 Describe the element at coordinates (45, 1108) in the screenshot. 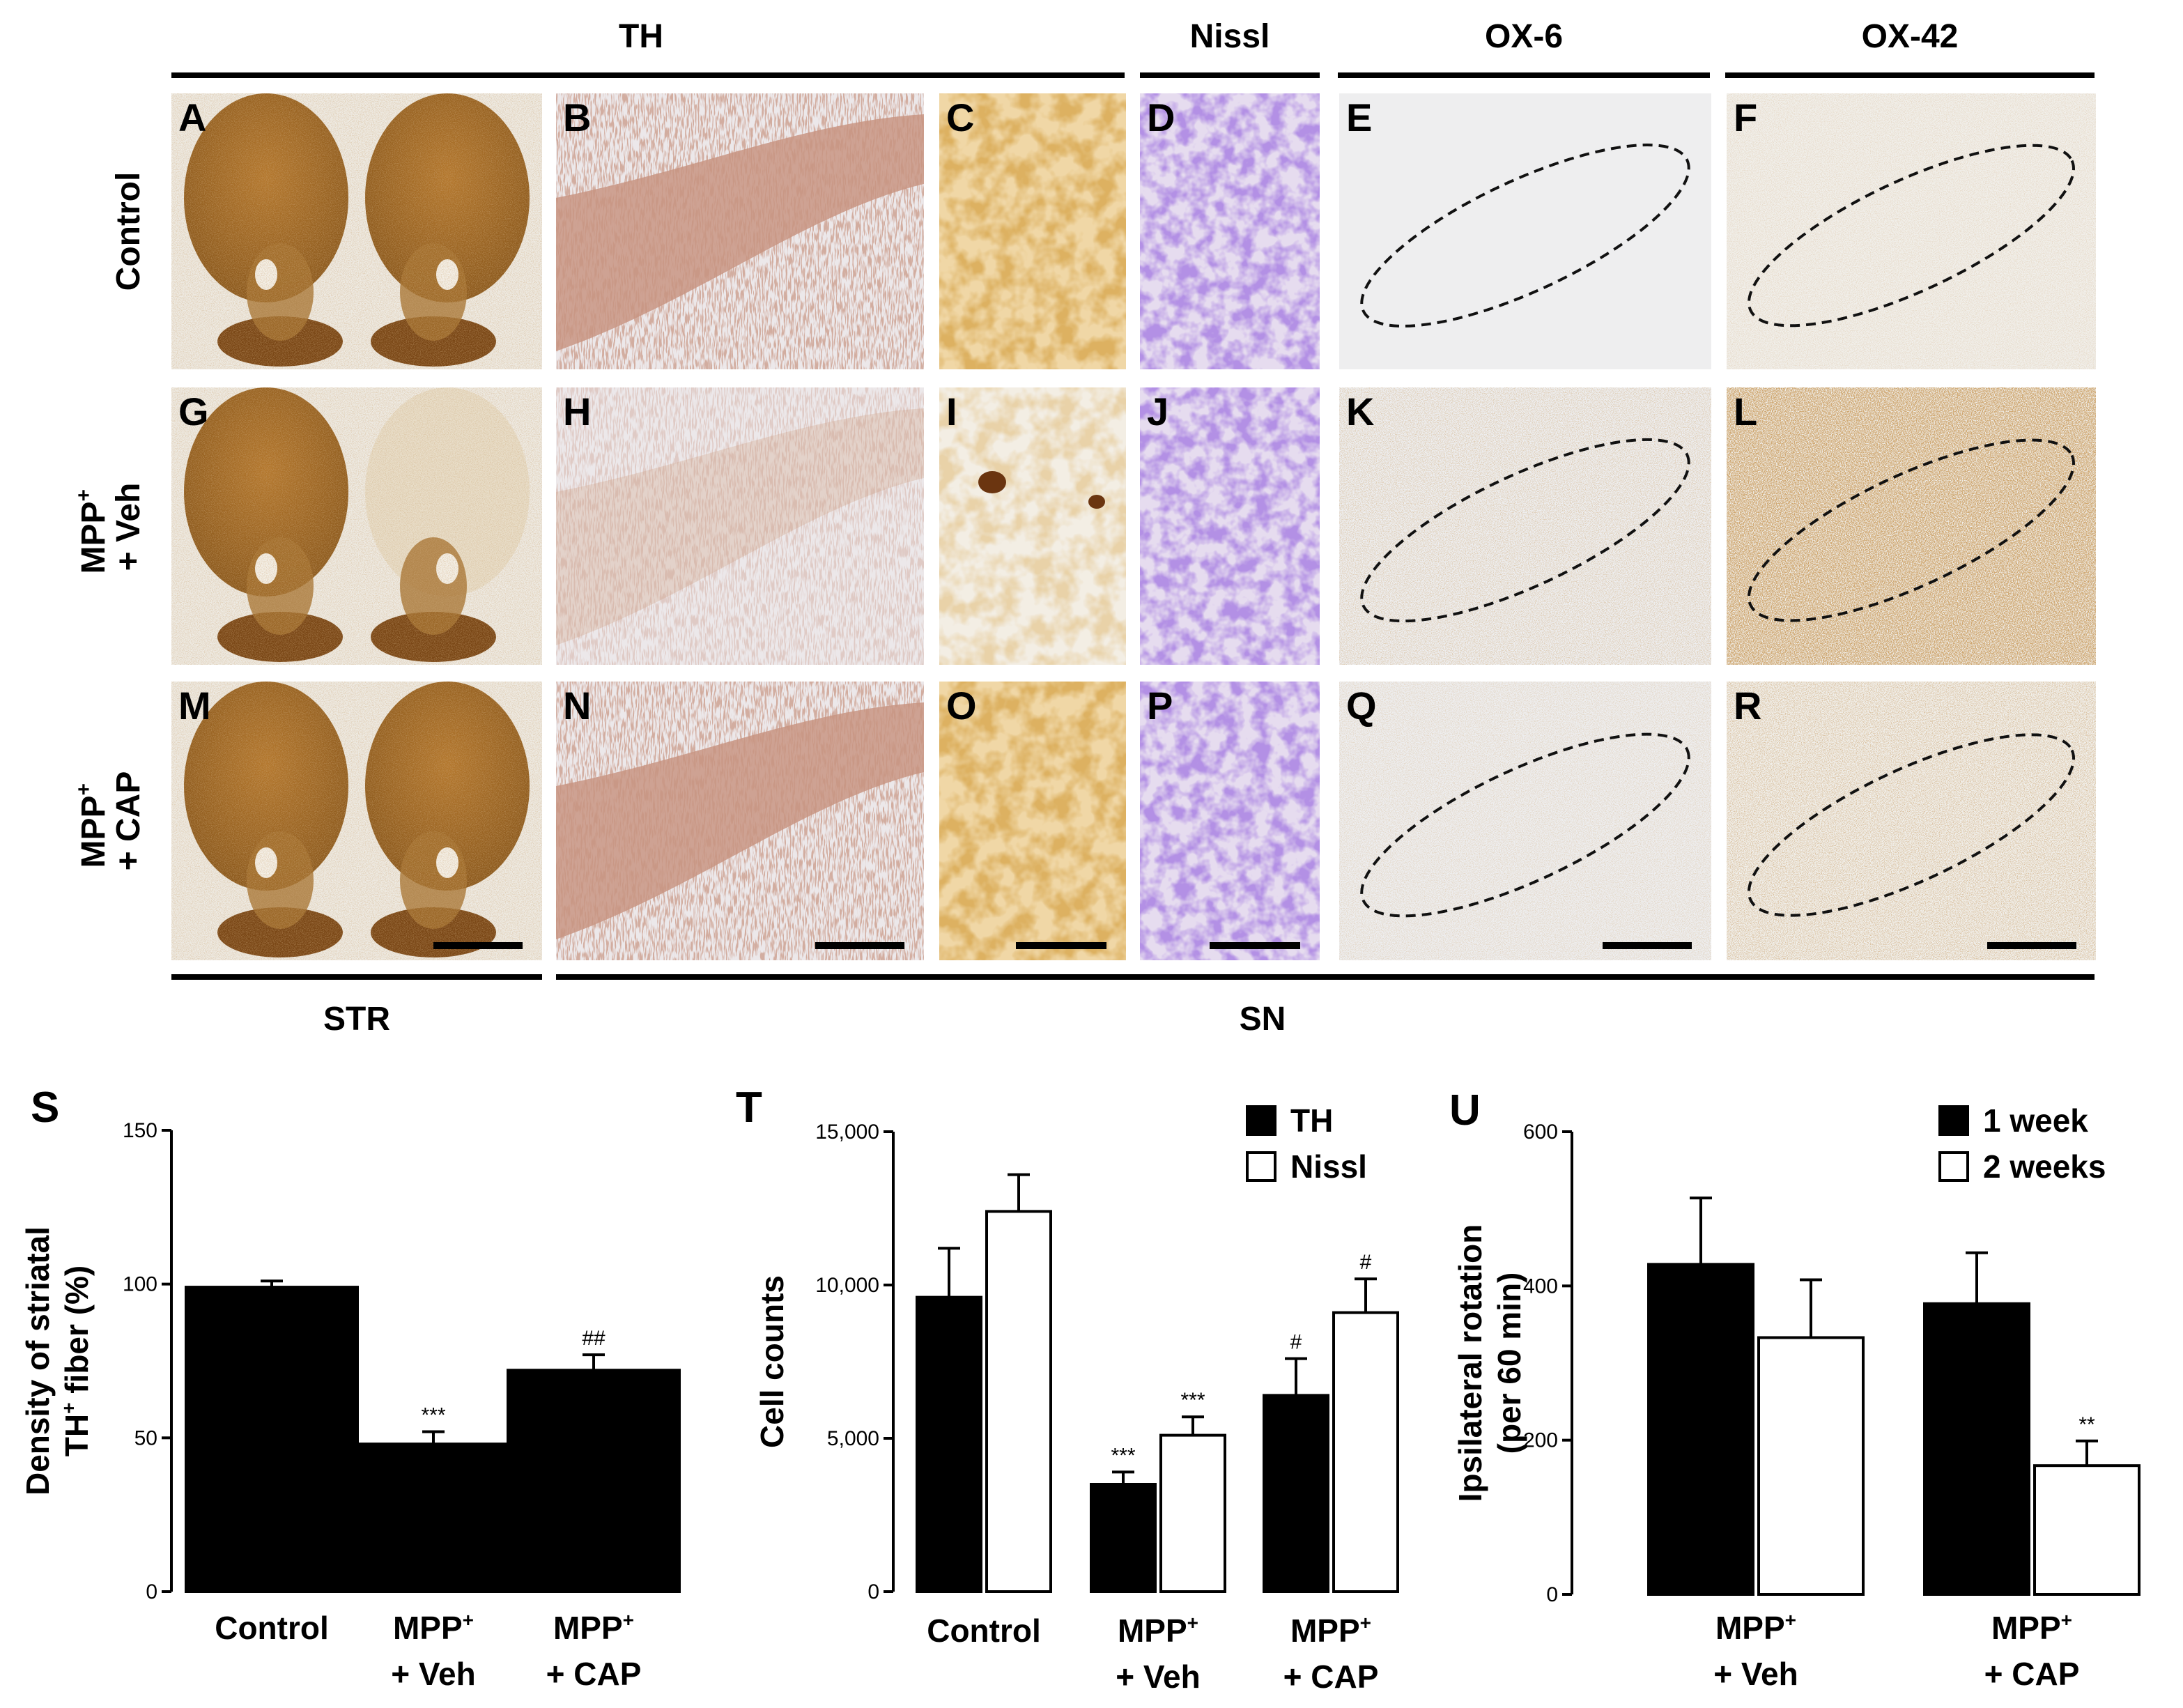

I see `chart-panel-letter: S` at that location.